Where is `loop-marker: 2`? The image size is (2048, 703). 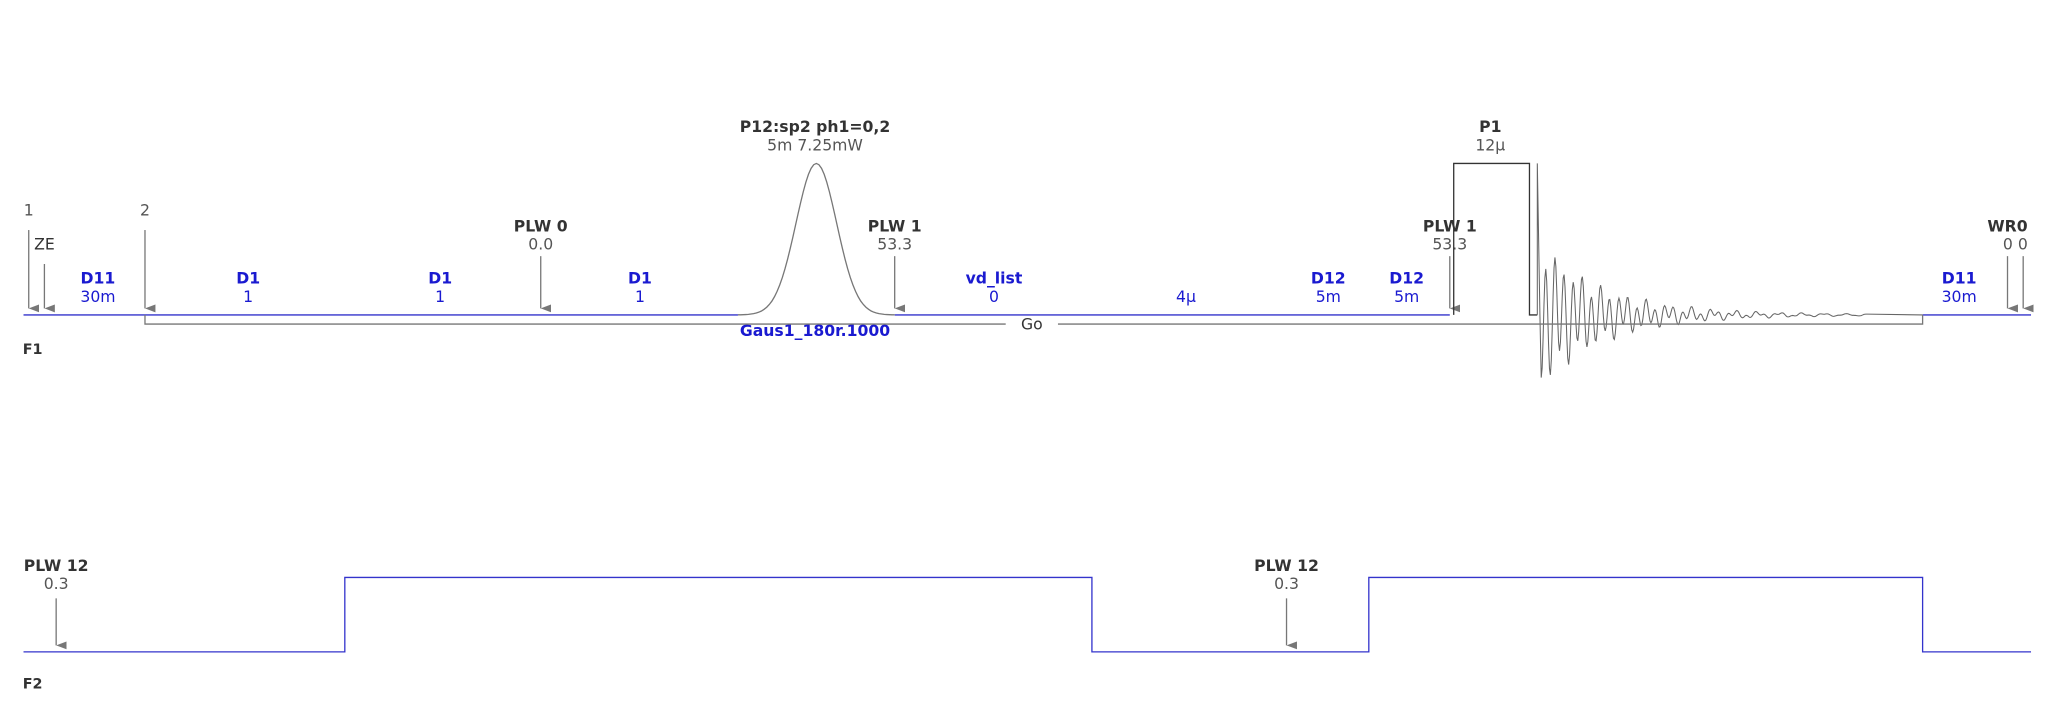
loop-marker: 2 is located at coordinates (145, 210).